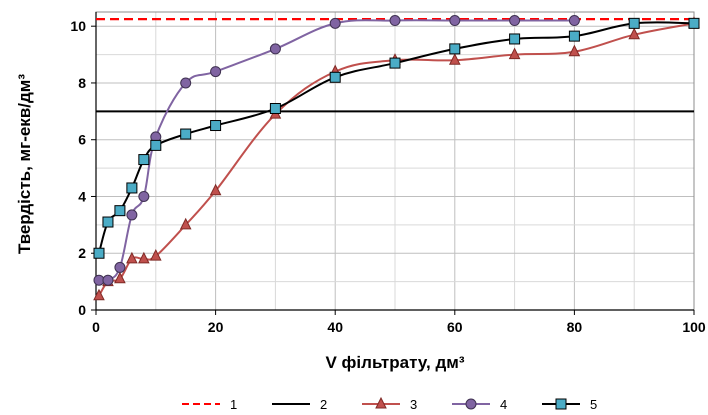 The image size is (708, 415). I want to click on y-tick-label: 10, so click(78, 26).